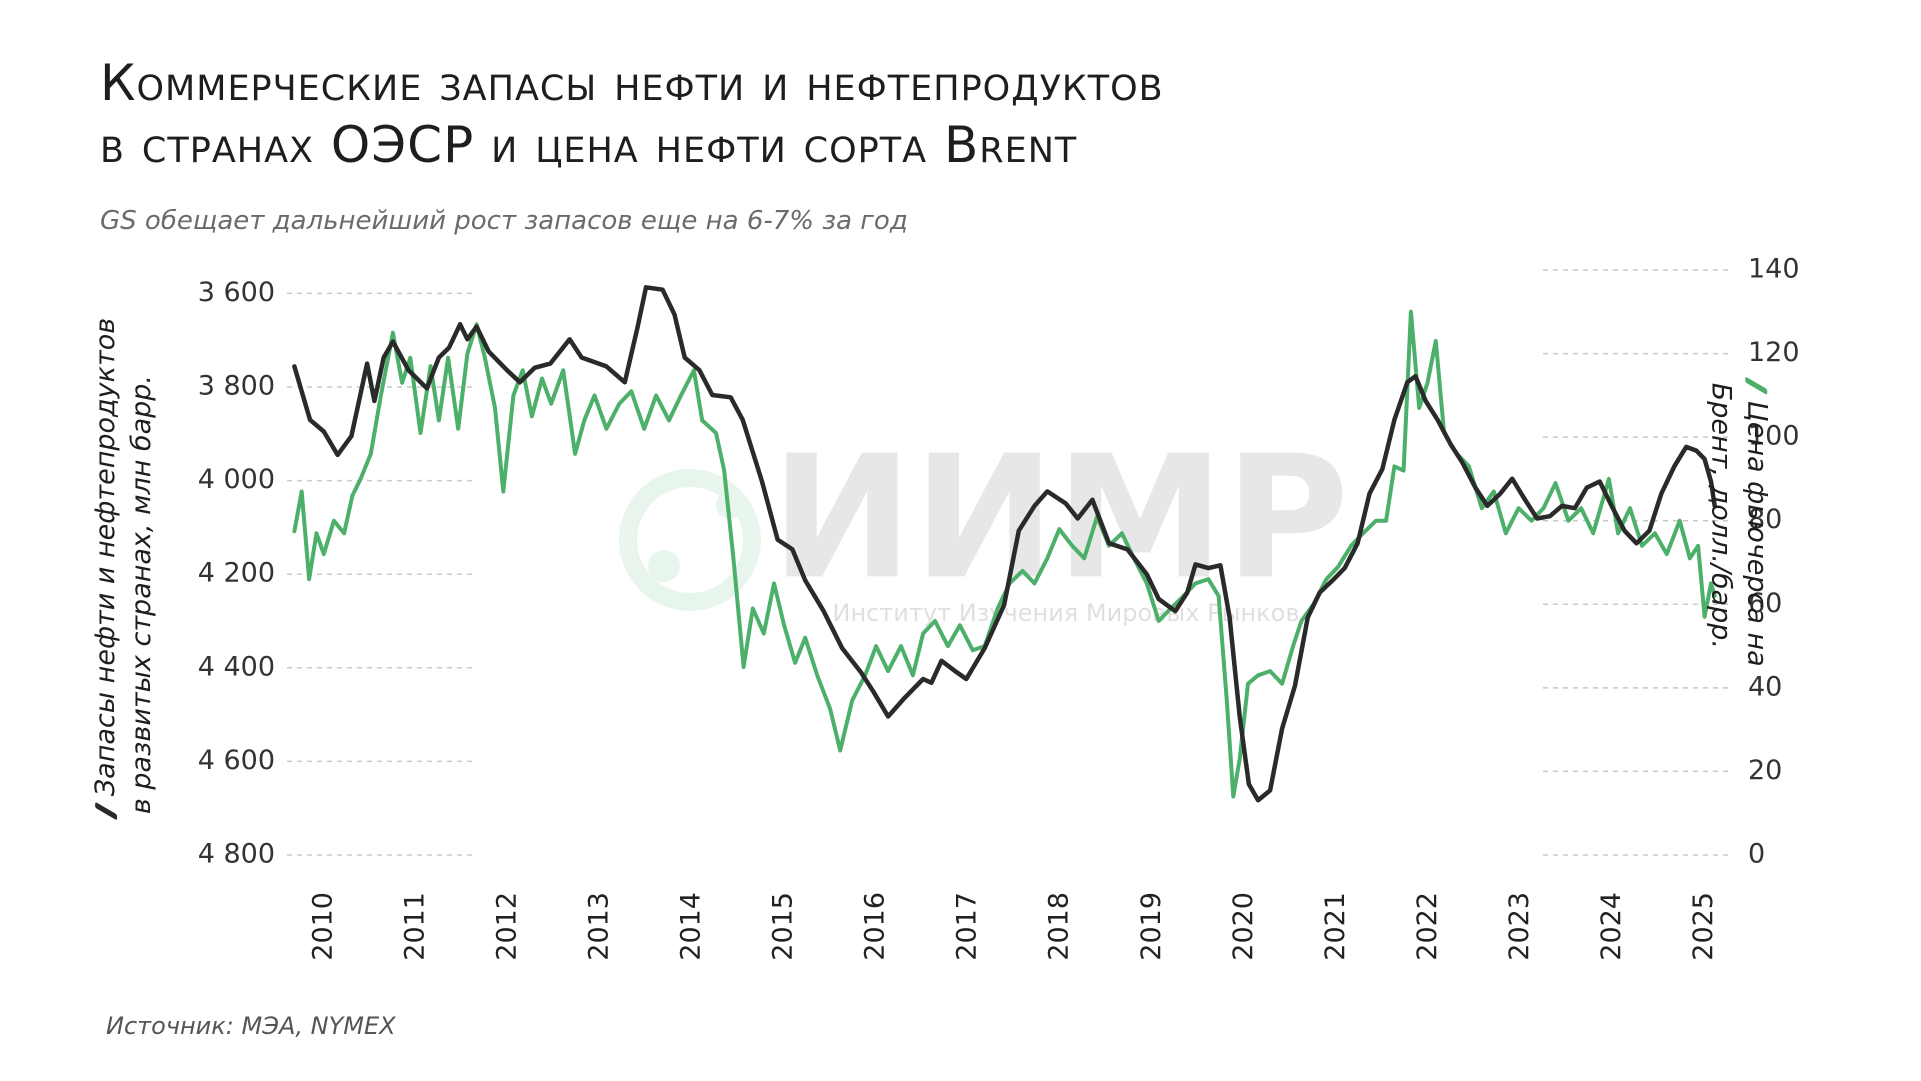 The width and height of the screenshot is (1921, 1081). I want to click on y2-tick-label: 120, so click(1774, 352).